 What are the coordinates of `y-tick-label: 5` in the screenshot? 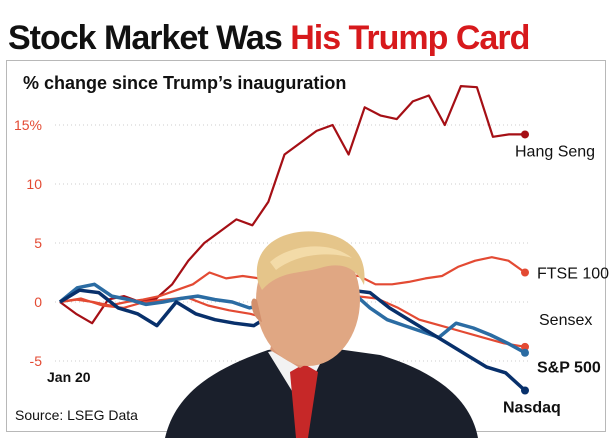 It's located at (38, 243).